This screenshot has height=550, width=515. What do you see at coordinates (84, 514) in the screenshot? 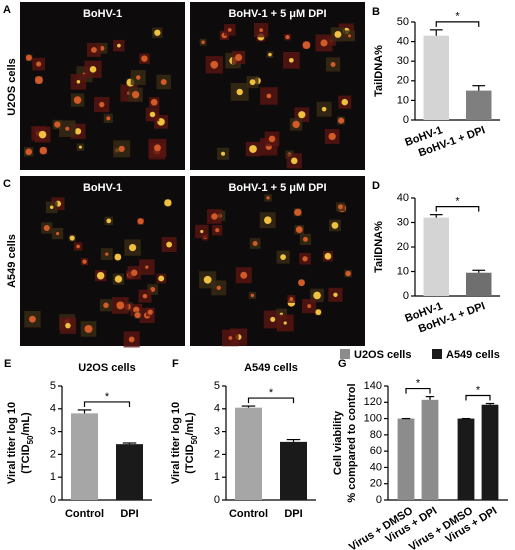
I see `x-tick-label: Control` at bounding box center [84, 514].